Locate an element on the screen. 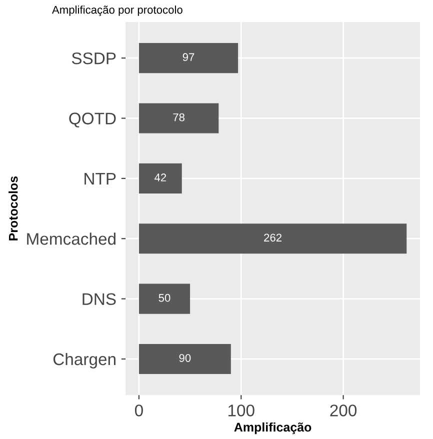  data-label: 262 is located at coordinates (273, 238).